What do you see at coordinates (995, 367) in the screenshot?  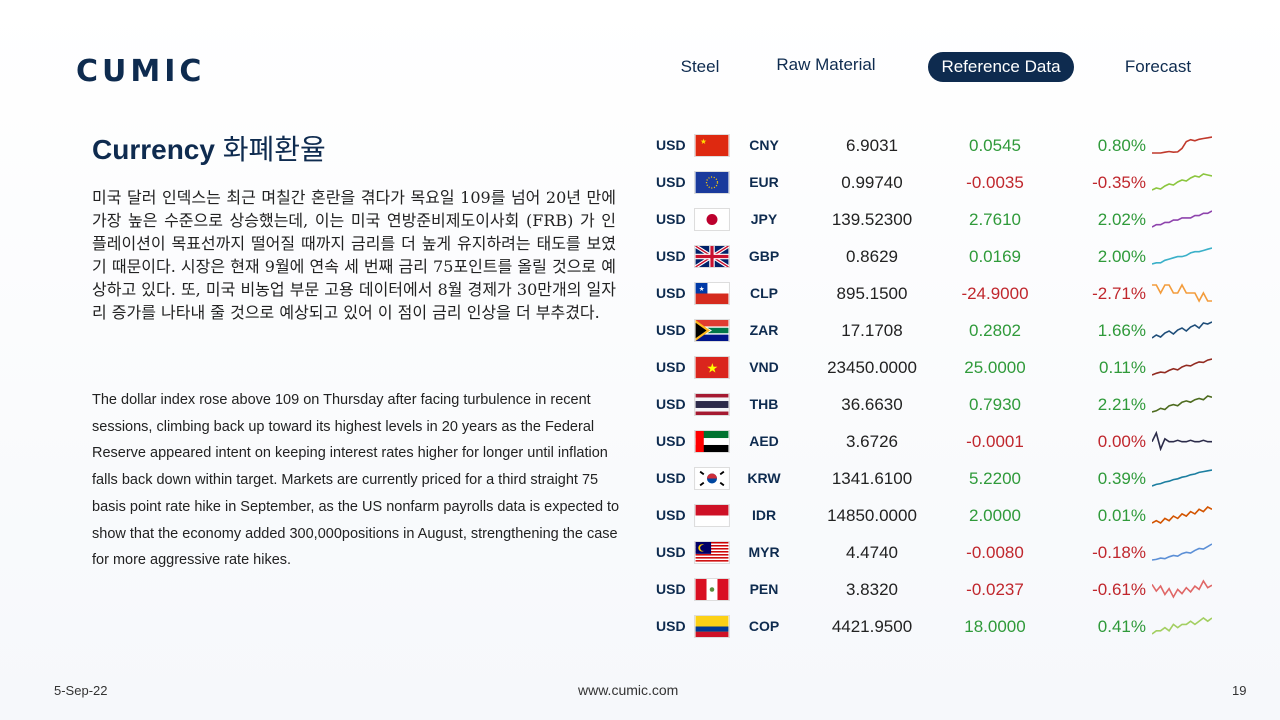 I see `rate-change: 25.0000` at bounding box center [995, 367].